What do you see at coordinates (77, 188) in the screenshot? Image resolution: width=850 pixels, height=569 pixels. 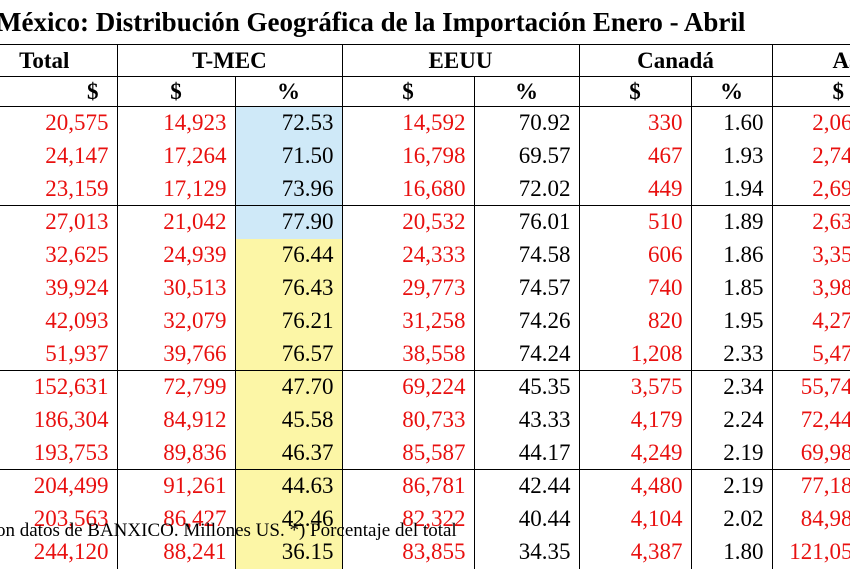 I see `total-cell: 23,159` at bounding box center [77, 188].